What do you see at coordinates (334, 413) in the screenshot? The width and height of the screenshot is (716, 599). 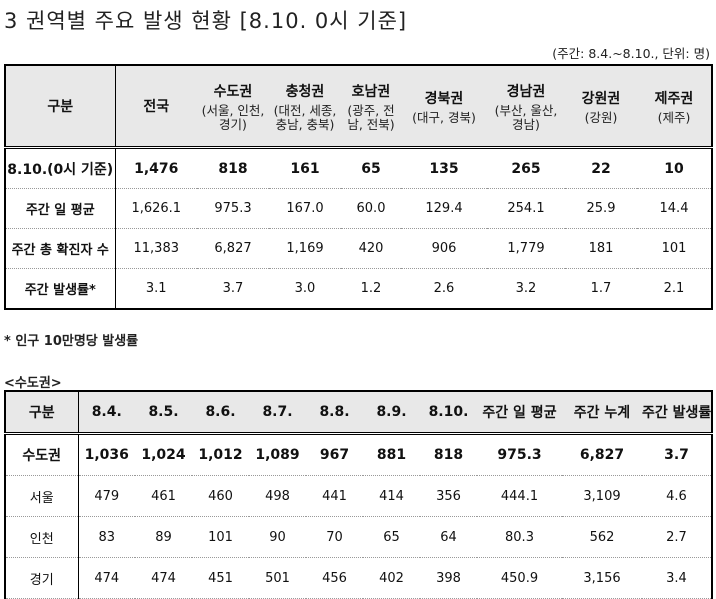 I see `header-cell: 8.8.` at bounding box center [334, 413].